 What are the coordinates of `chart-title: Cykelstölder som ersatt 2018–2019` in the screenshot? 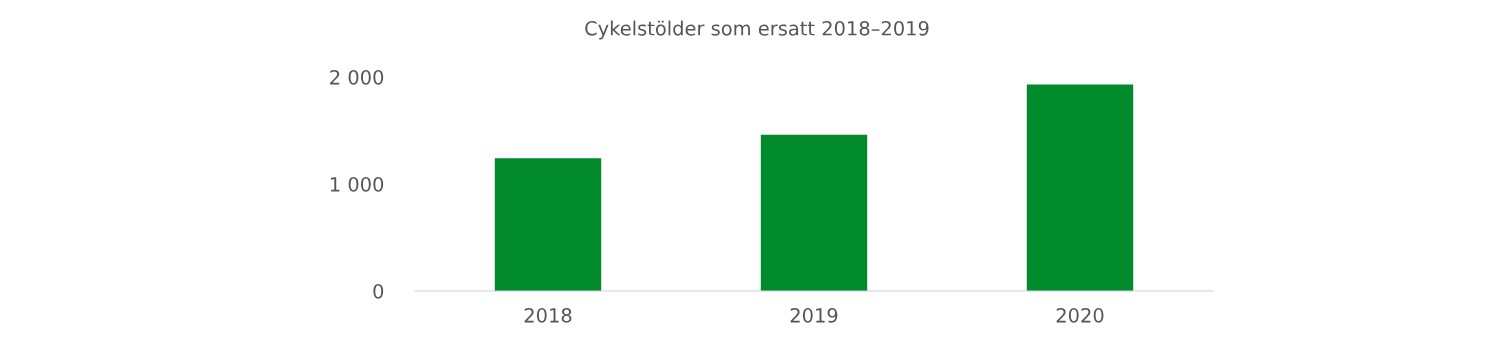 It's located at (757, 30).